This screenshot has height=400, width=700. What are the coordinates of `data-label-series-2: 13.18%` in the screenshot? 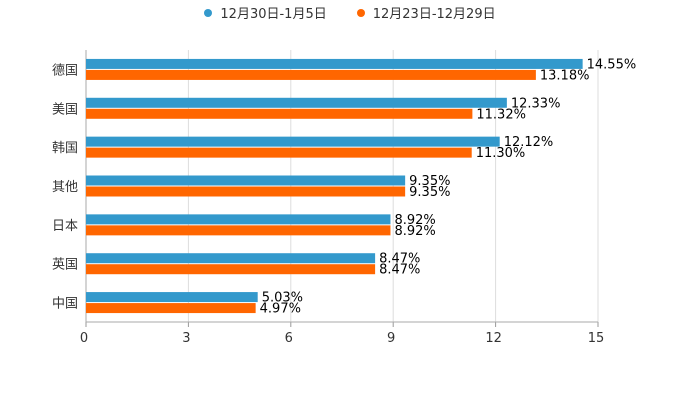 It's located at (565, 75).